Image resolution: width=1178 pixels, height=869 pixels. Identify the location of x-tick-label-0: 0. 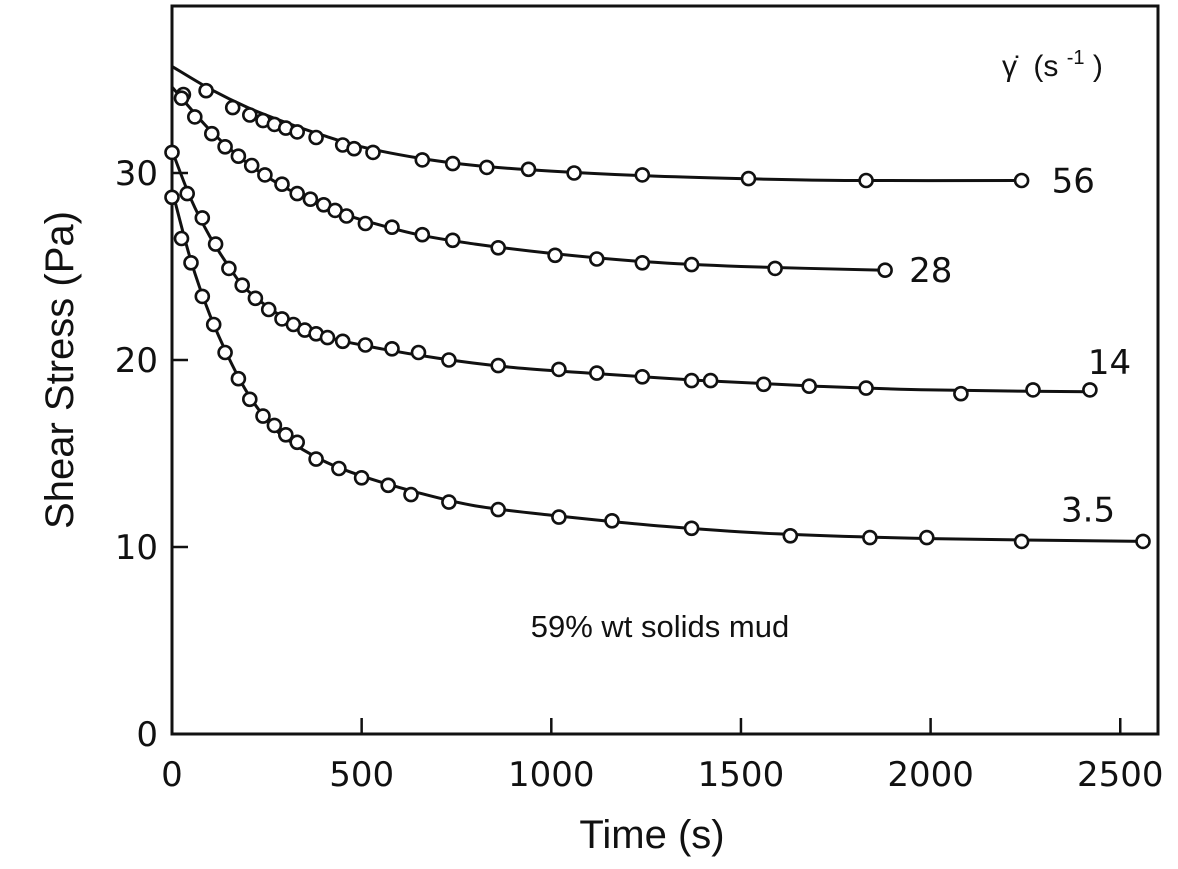
(172, 775).